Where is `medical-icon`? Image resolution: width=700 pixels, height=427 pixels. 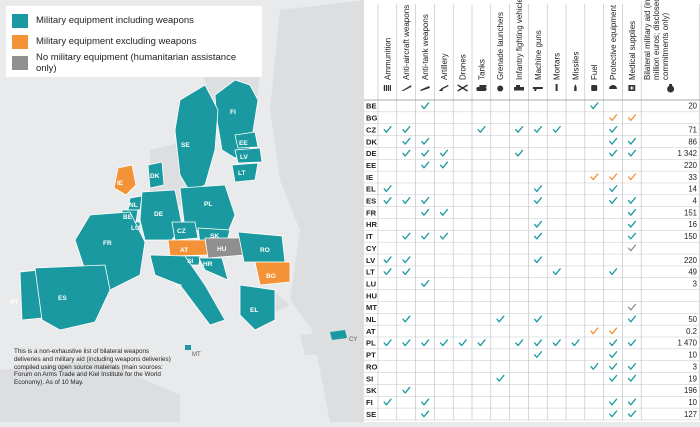 medical-icon is located at coordinates (632, 88).